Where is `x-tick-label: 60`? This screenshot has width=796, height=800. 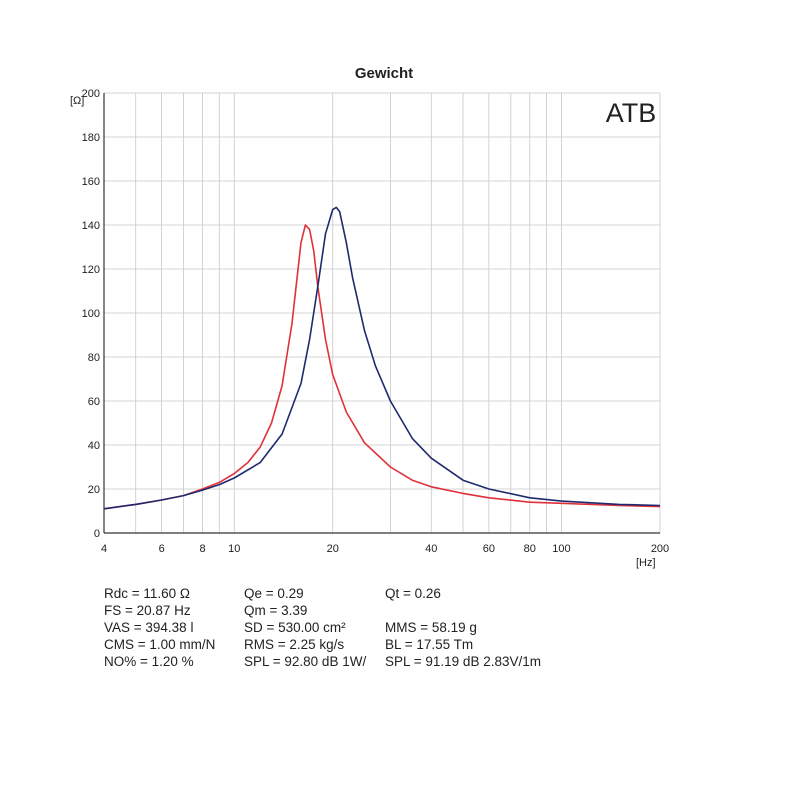 x-tick-label: 60 is located at coordinates (489, 549).